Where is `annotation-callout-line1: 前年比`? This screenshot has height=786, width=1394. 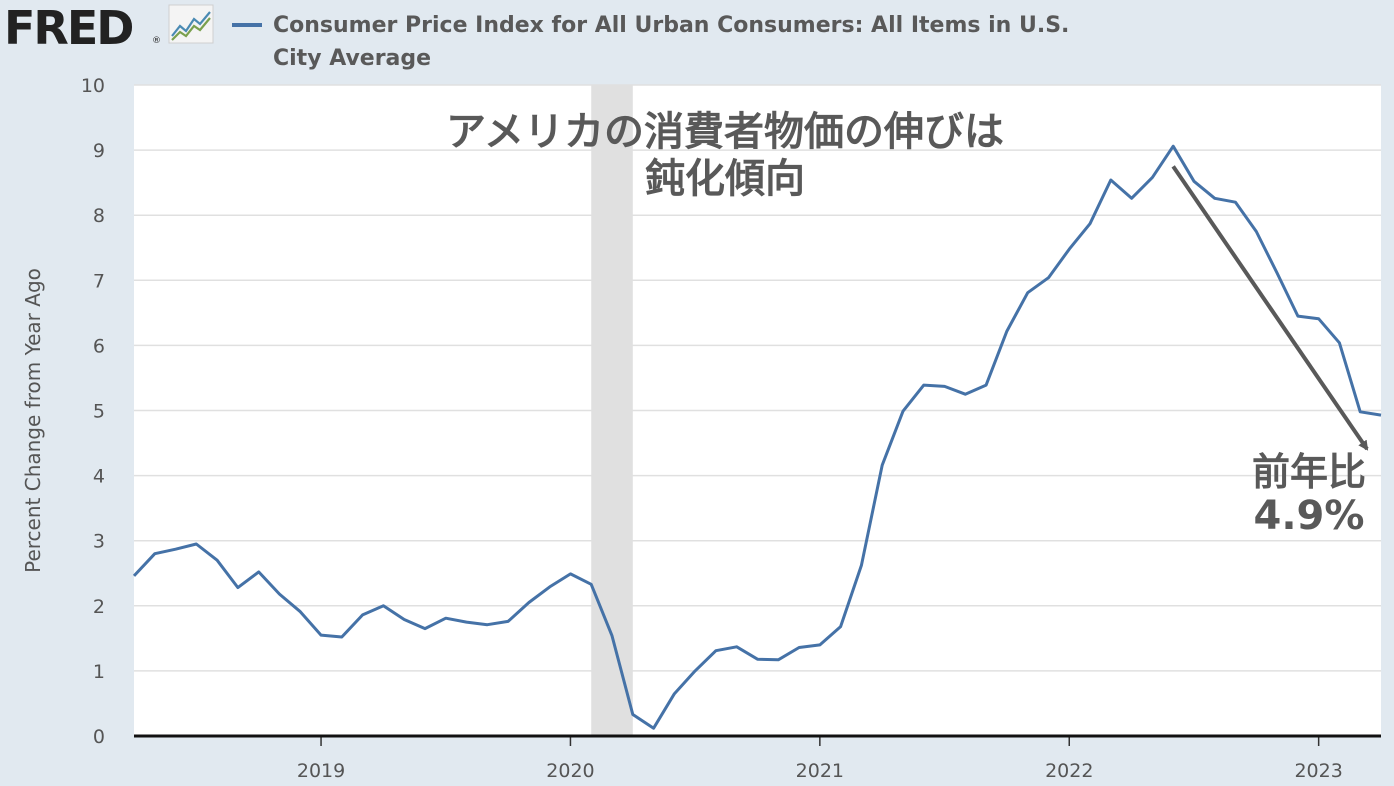 annotation-callout-line1: 前年比 is located at coordinates (1309, 472).